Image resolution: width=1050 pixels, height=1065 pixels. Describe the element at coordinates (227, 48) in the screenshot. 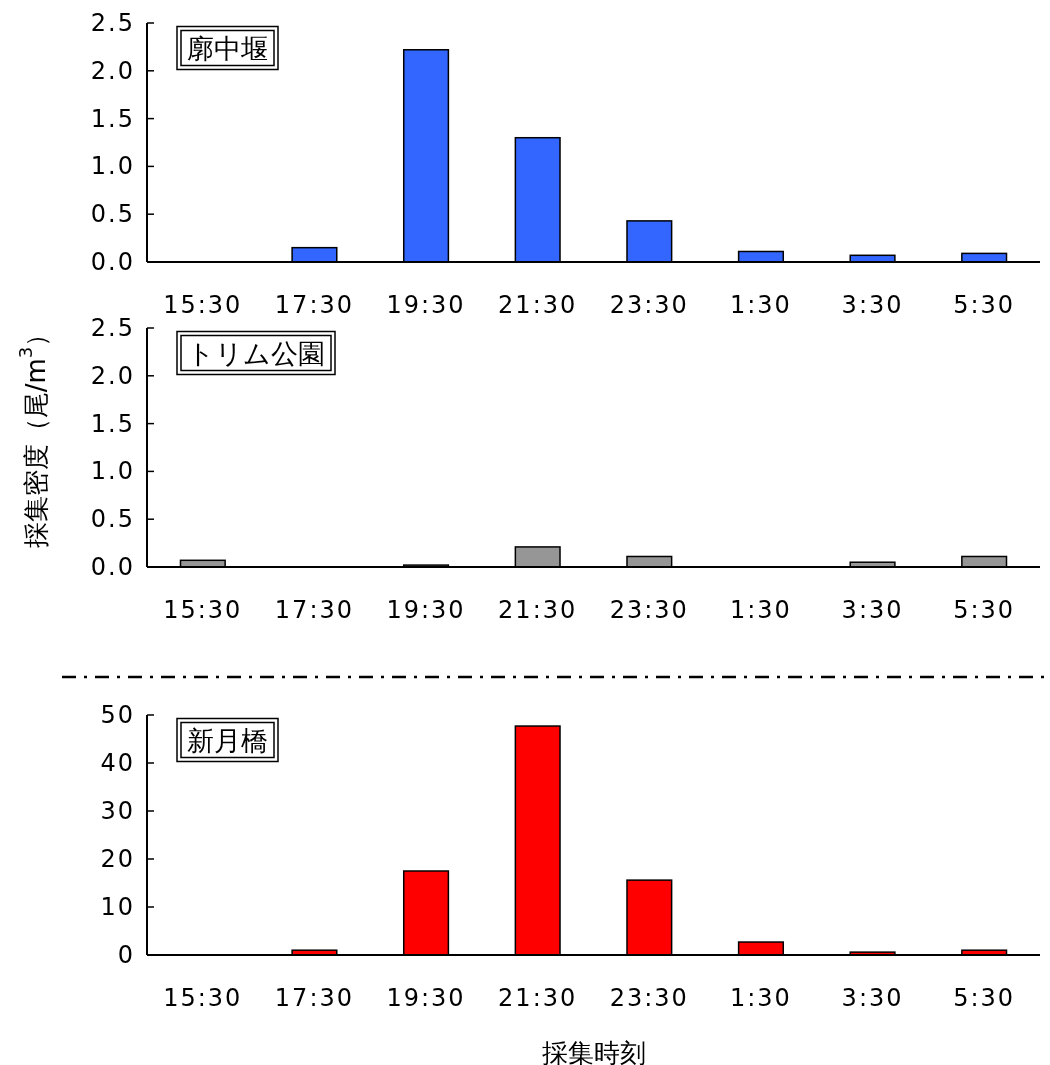

I see `chart-title: 廓中堰` at that location.